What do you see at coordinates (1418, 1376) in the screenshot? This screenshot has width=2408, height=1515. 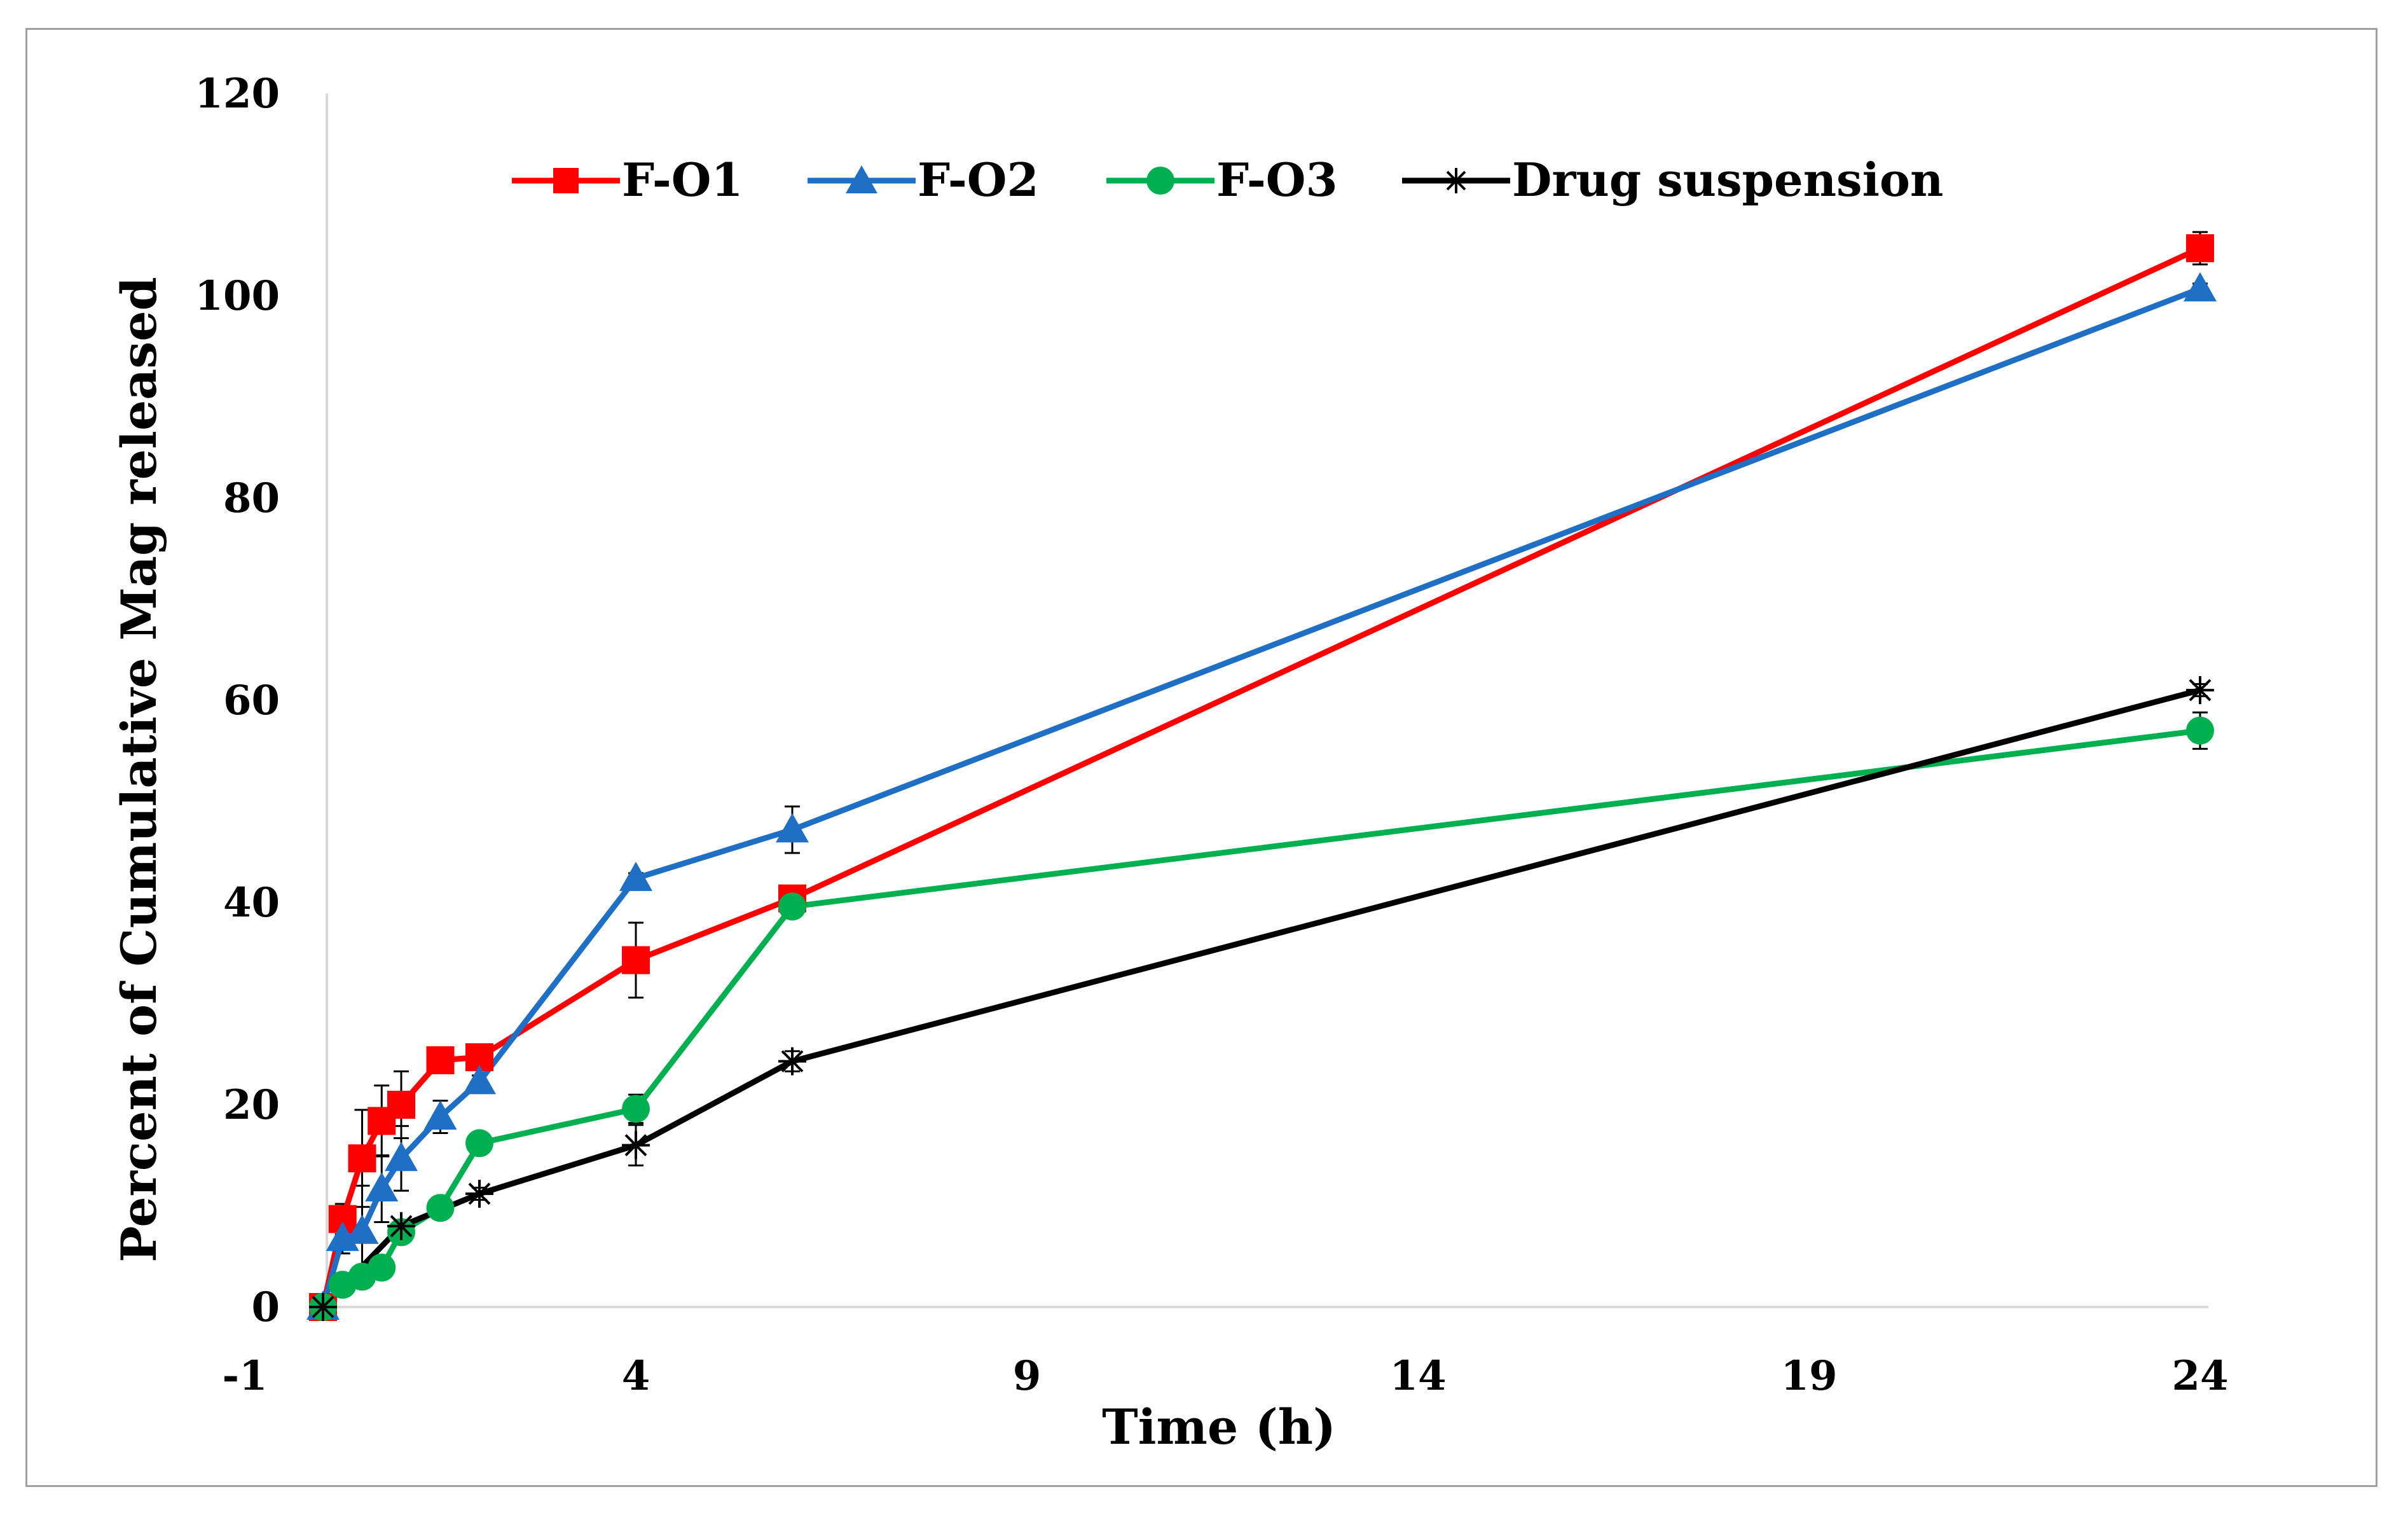 I see `x-tick-label: 14` at bounding box center [1418, 1376].